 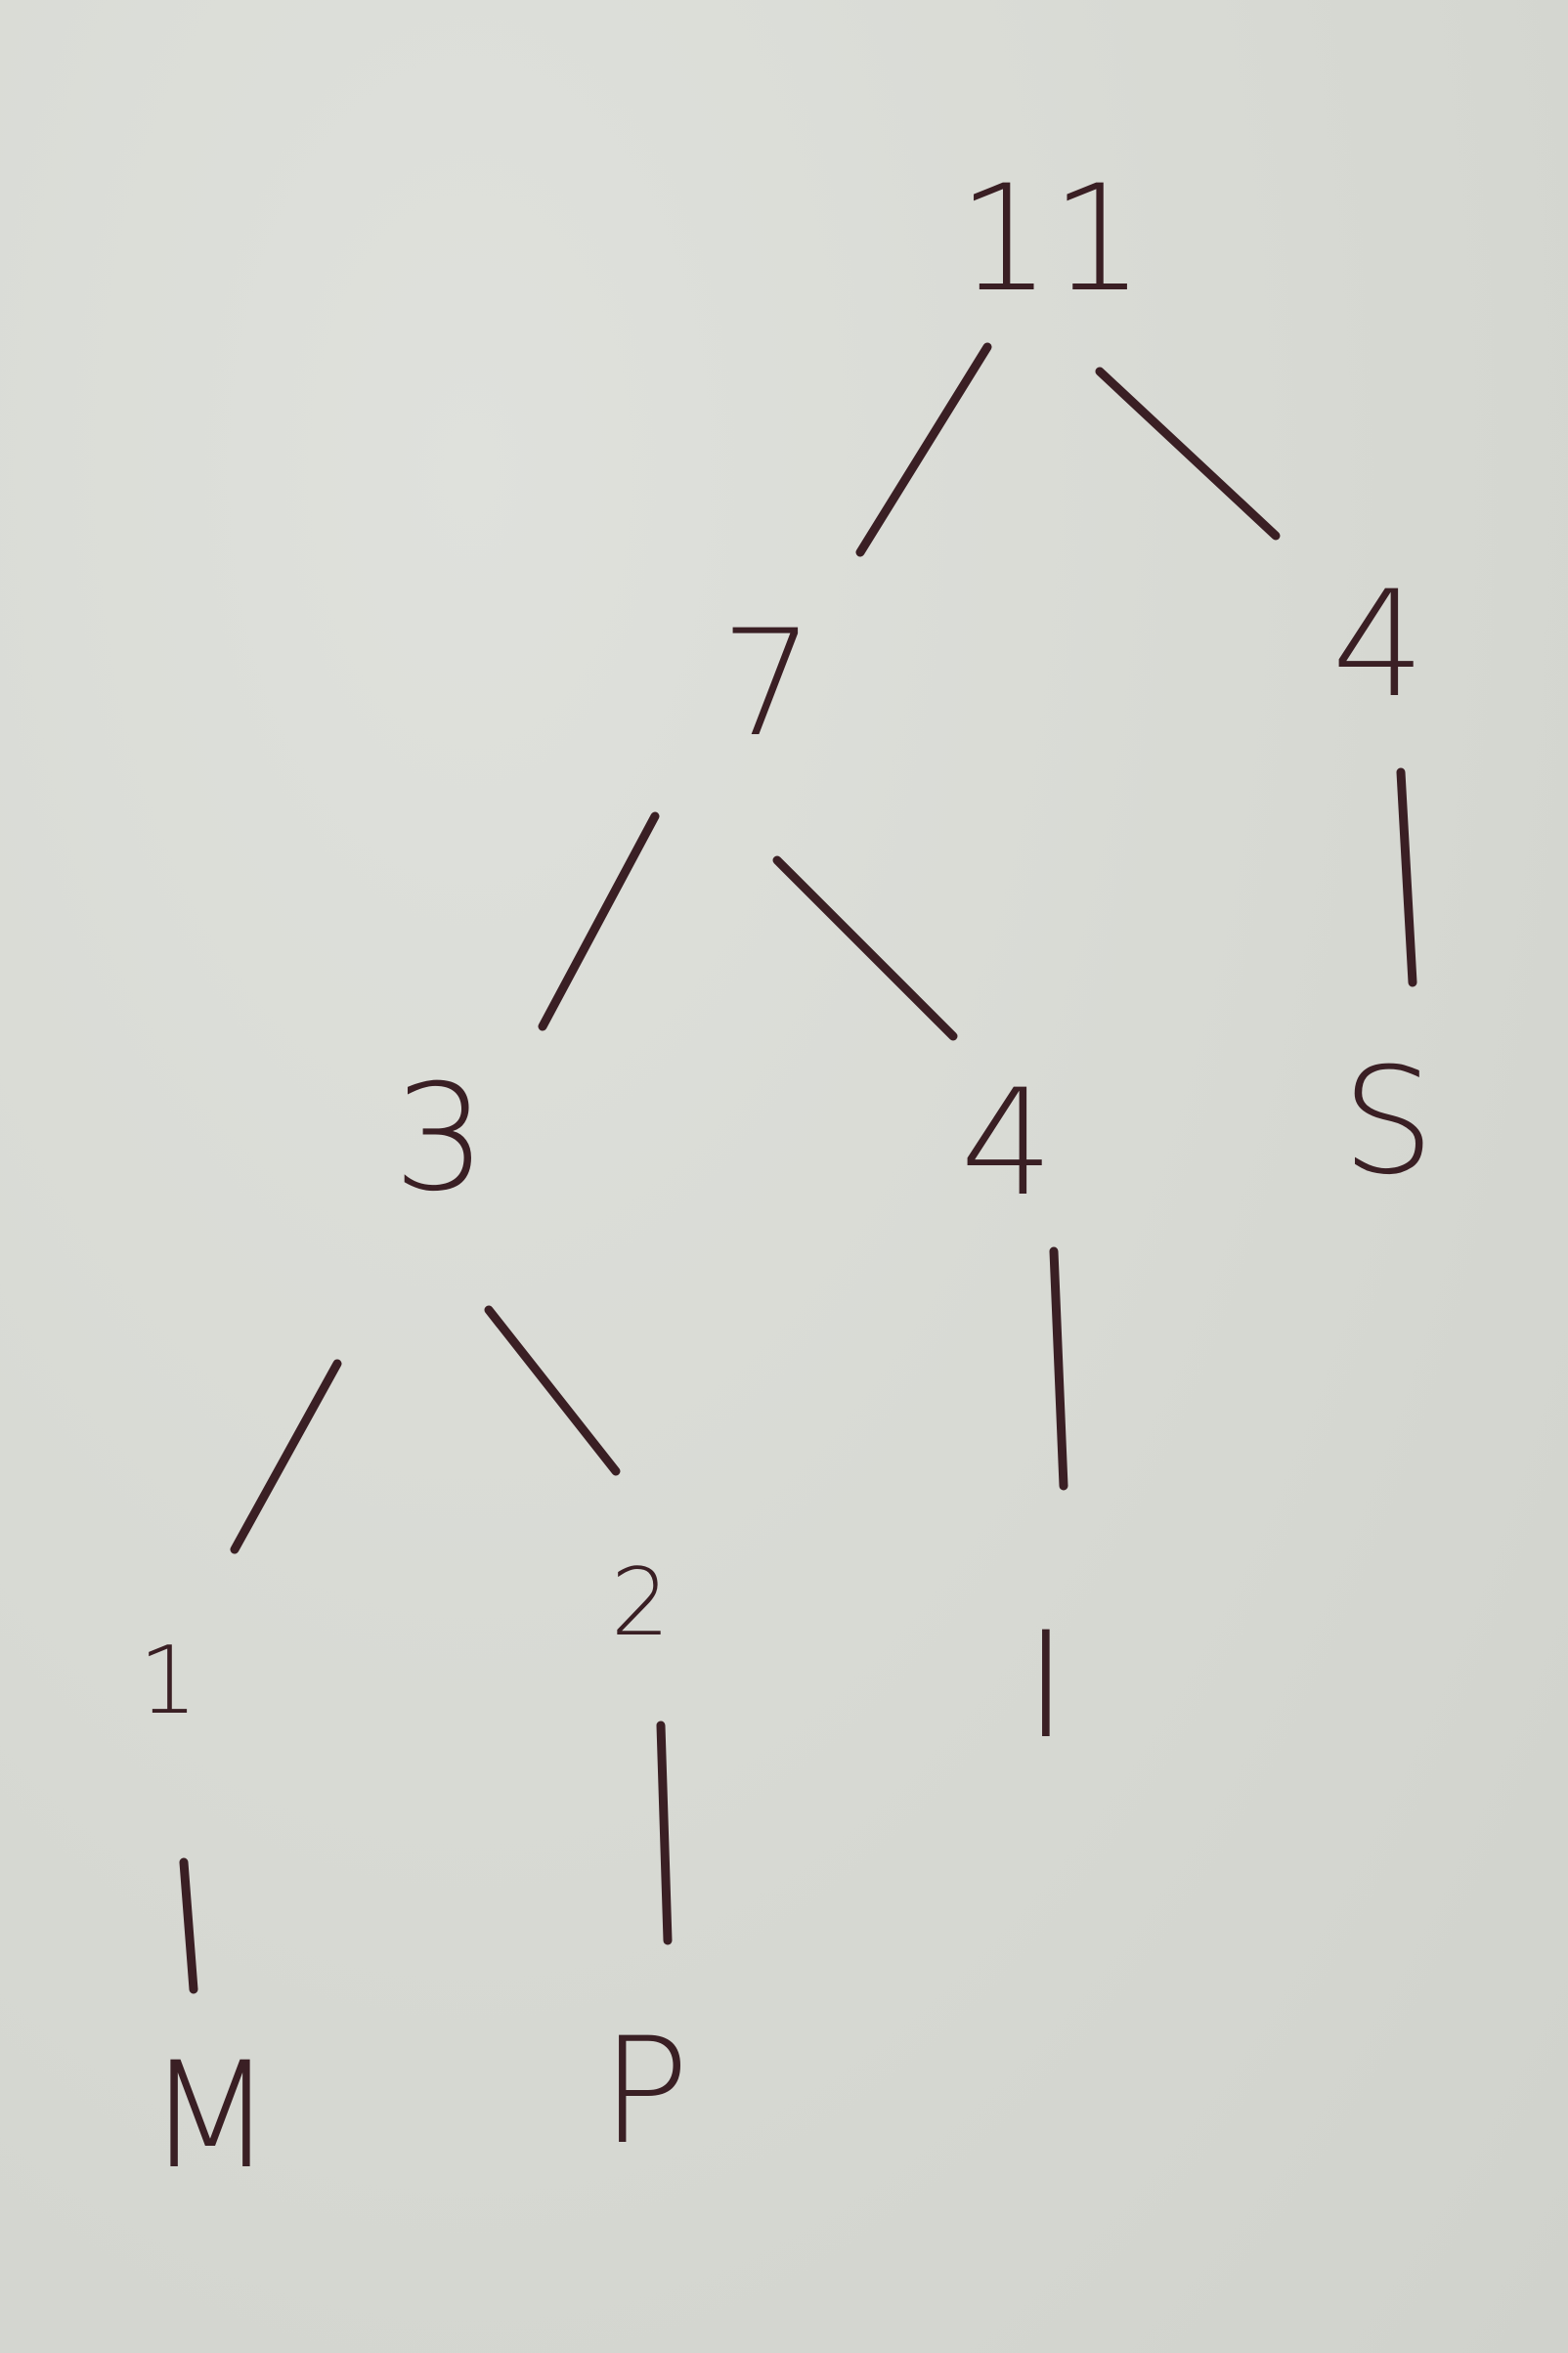 What do you see at coordinates (640, 1603) in the screenshot?
I see `node-n2: 2` at bounding box center [640, 1603].